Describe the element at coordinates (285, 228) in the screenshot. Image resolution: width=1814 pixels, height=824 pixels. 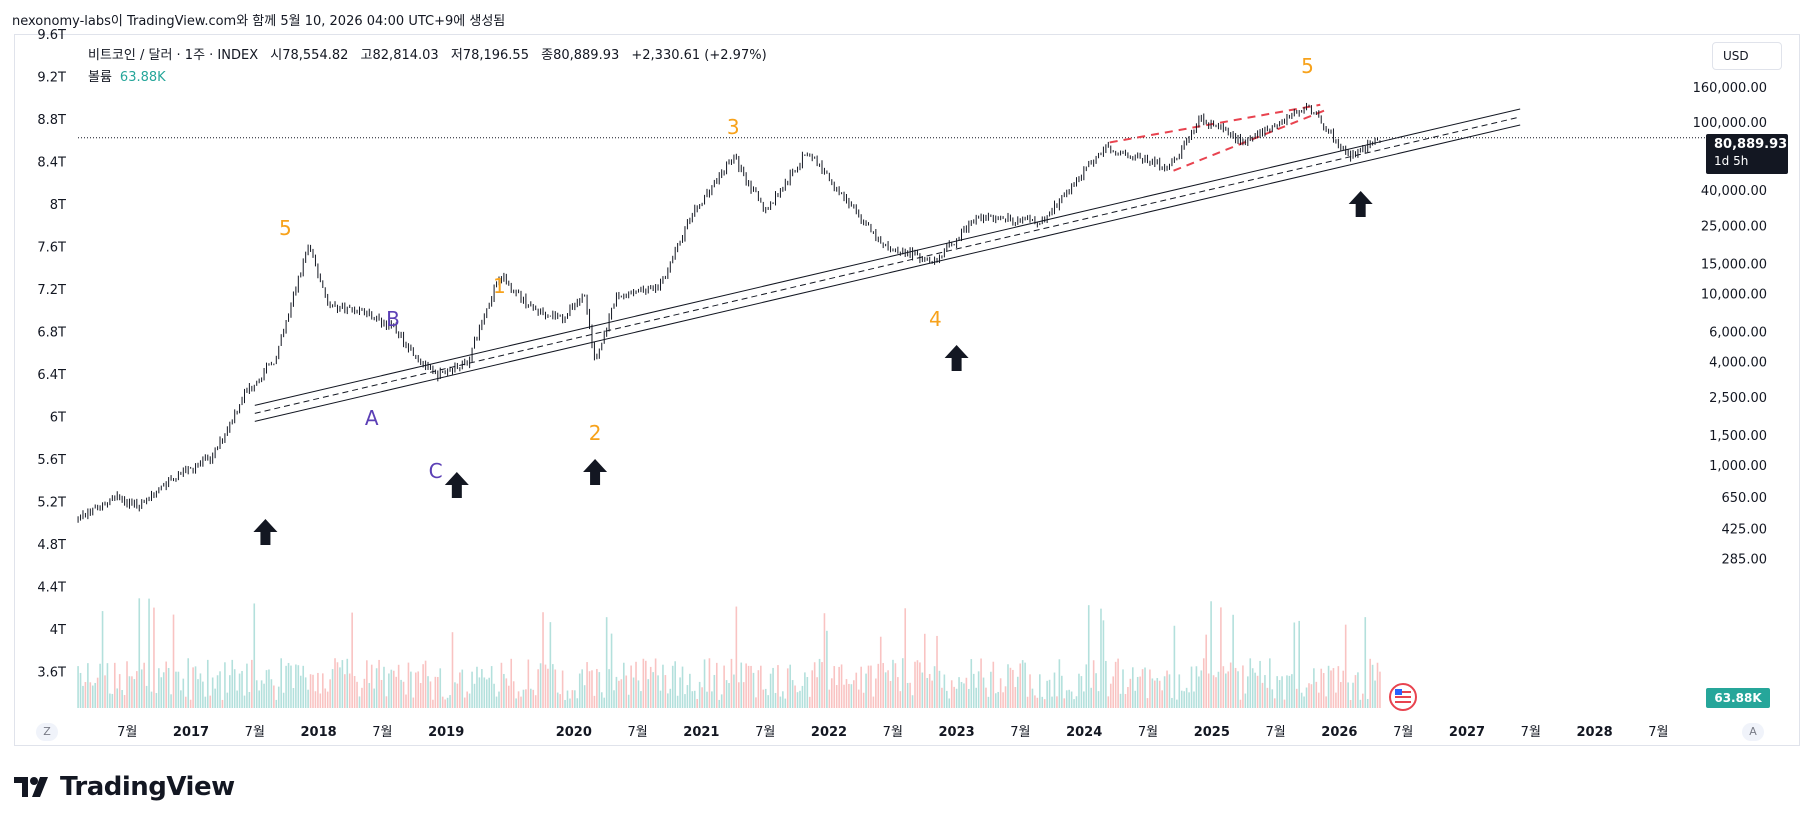
I see `wave-label: 5` at that location.